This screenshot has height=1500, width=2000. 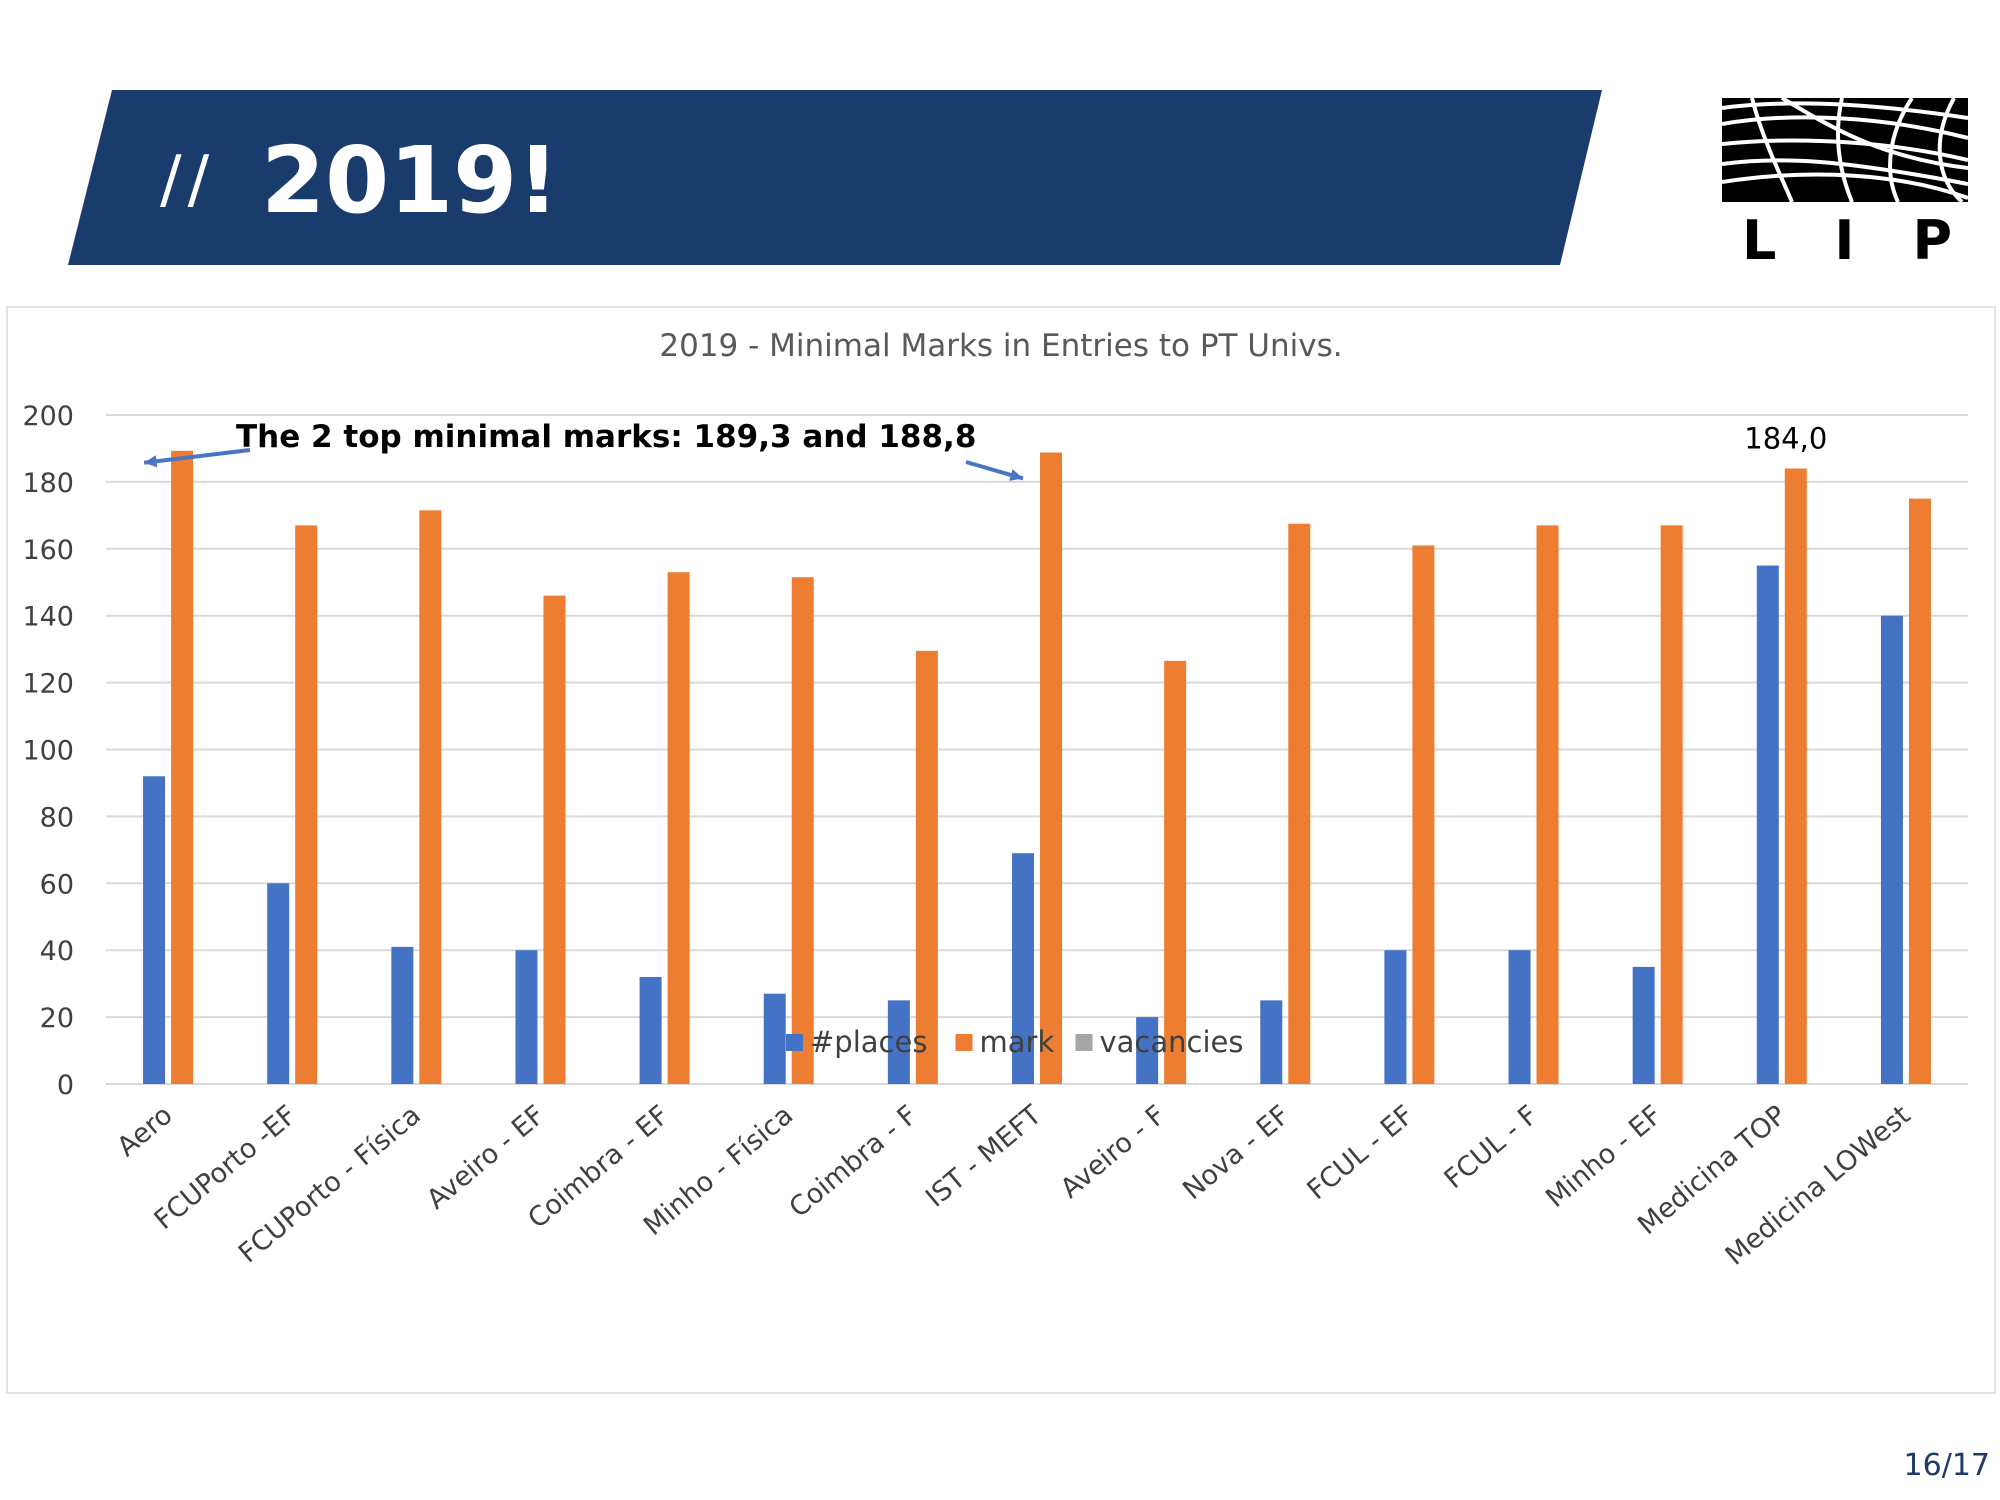 What do you see at coordinates (1016, 475) in the screenshot?
I see `annotation-arrow-ist-head` at bounding box center [1016, 475].